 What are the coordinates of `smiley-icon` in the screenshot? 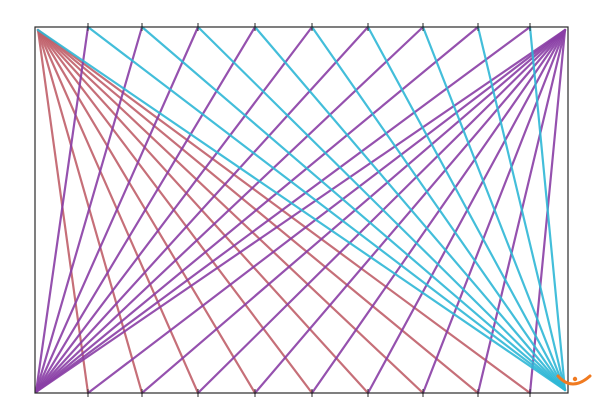 It's located at (574, 380).